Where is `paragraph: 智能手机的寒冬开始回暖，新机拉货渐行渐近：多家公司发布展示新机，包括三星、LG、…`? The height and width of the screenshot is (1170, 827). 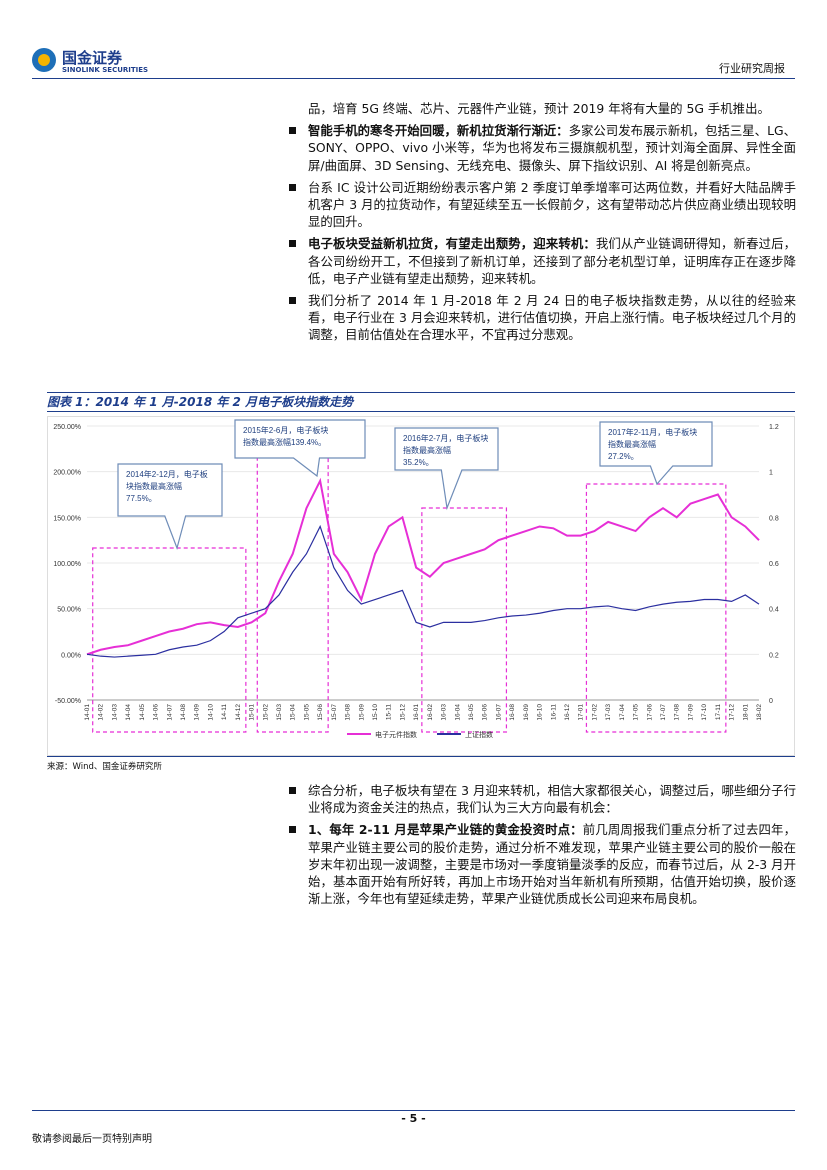
paragraph: 智能手机的寒冬开始回暖，新机拉货渐行渐近：多家公司发布展示新机，包括三星、LG、… is located at coordinates (542, 148).